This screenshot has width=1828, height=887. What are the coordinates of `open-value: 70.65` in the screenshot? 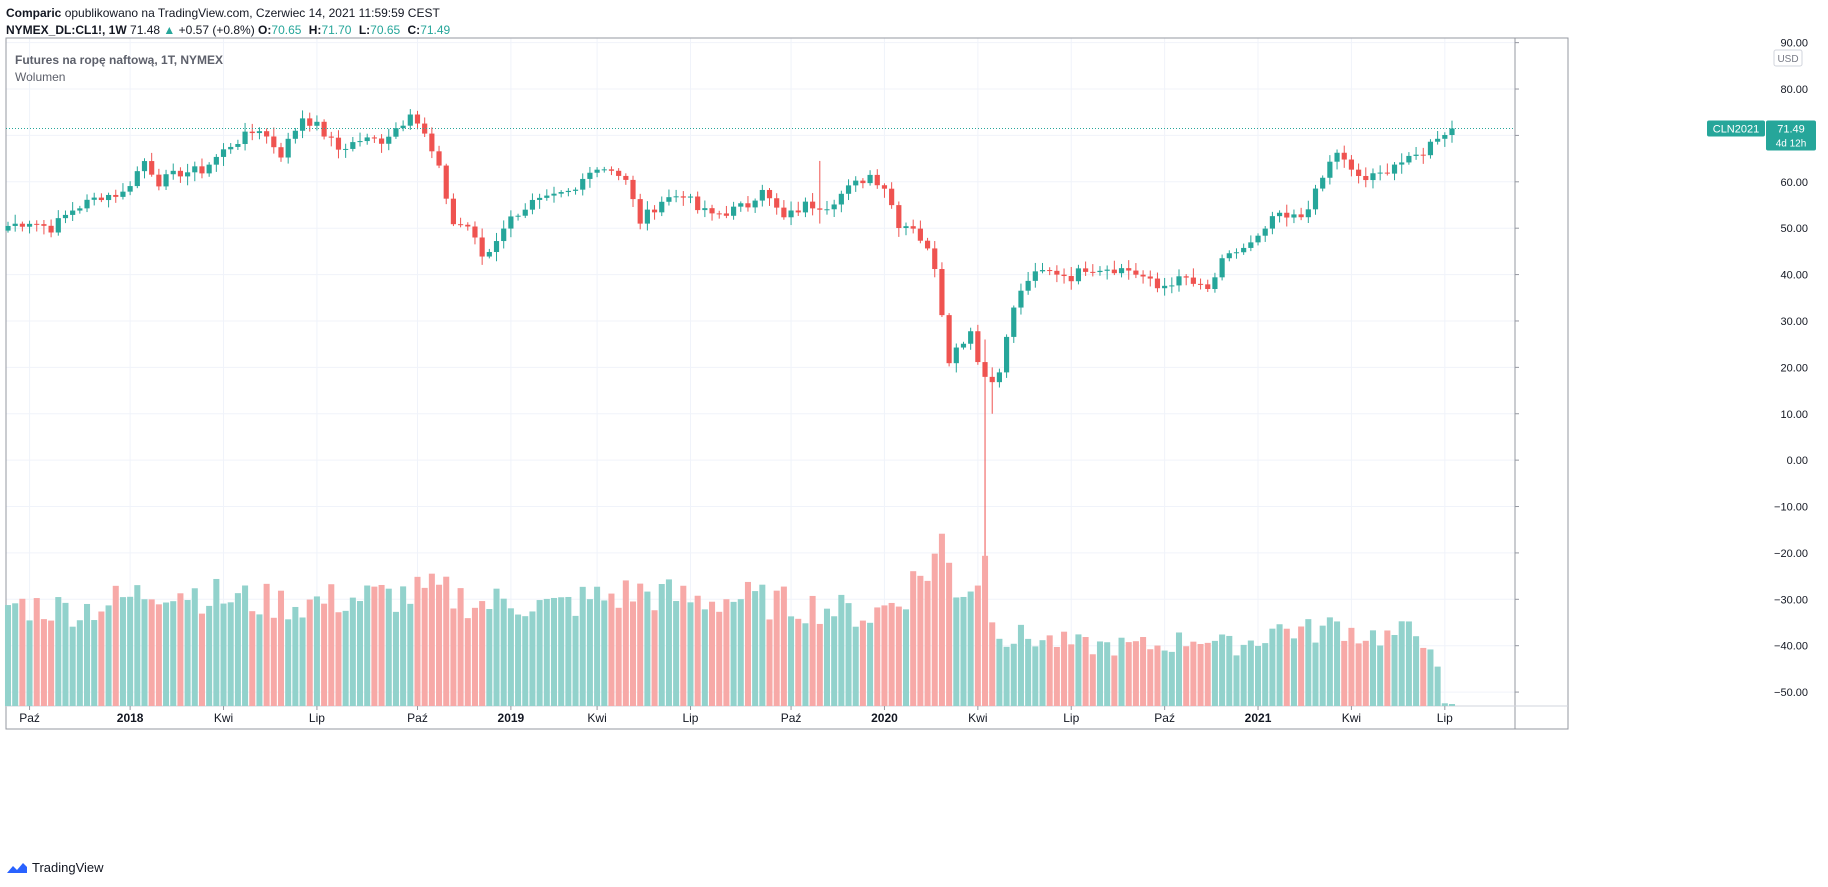 It's located at (286, 30).